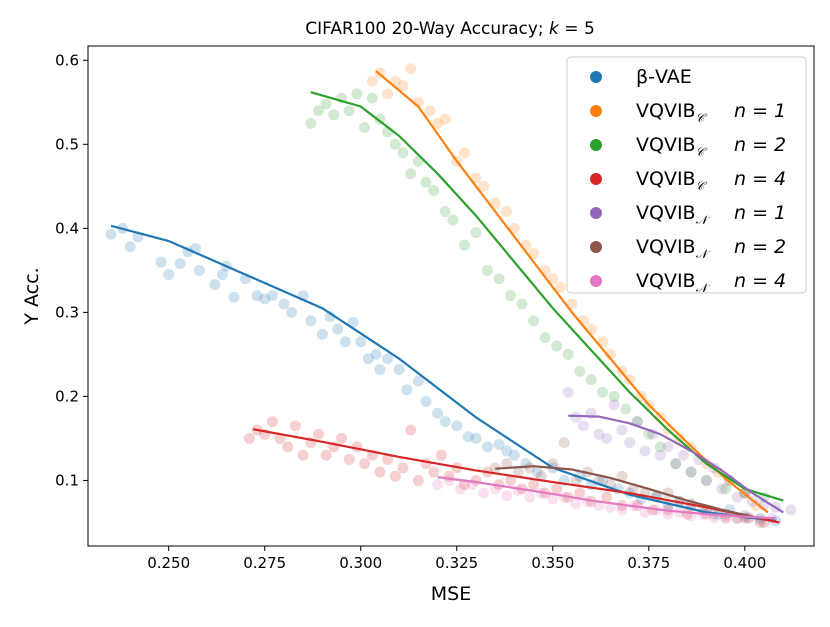 This screenshot has width=830, height=627. I want to click on y-tick-label: 0.6, so click(67, 60).